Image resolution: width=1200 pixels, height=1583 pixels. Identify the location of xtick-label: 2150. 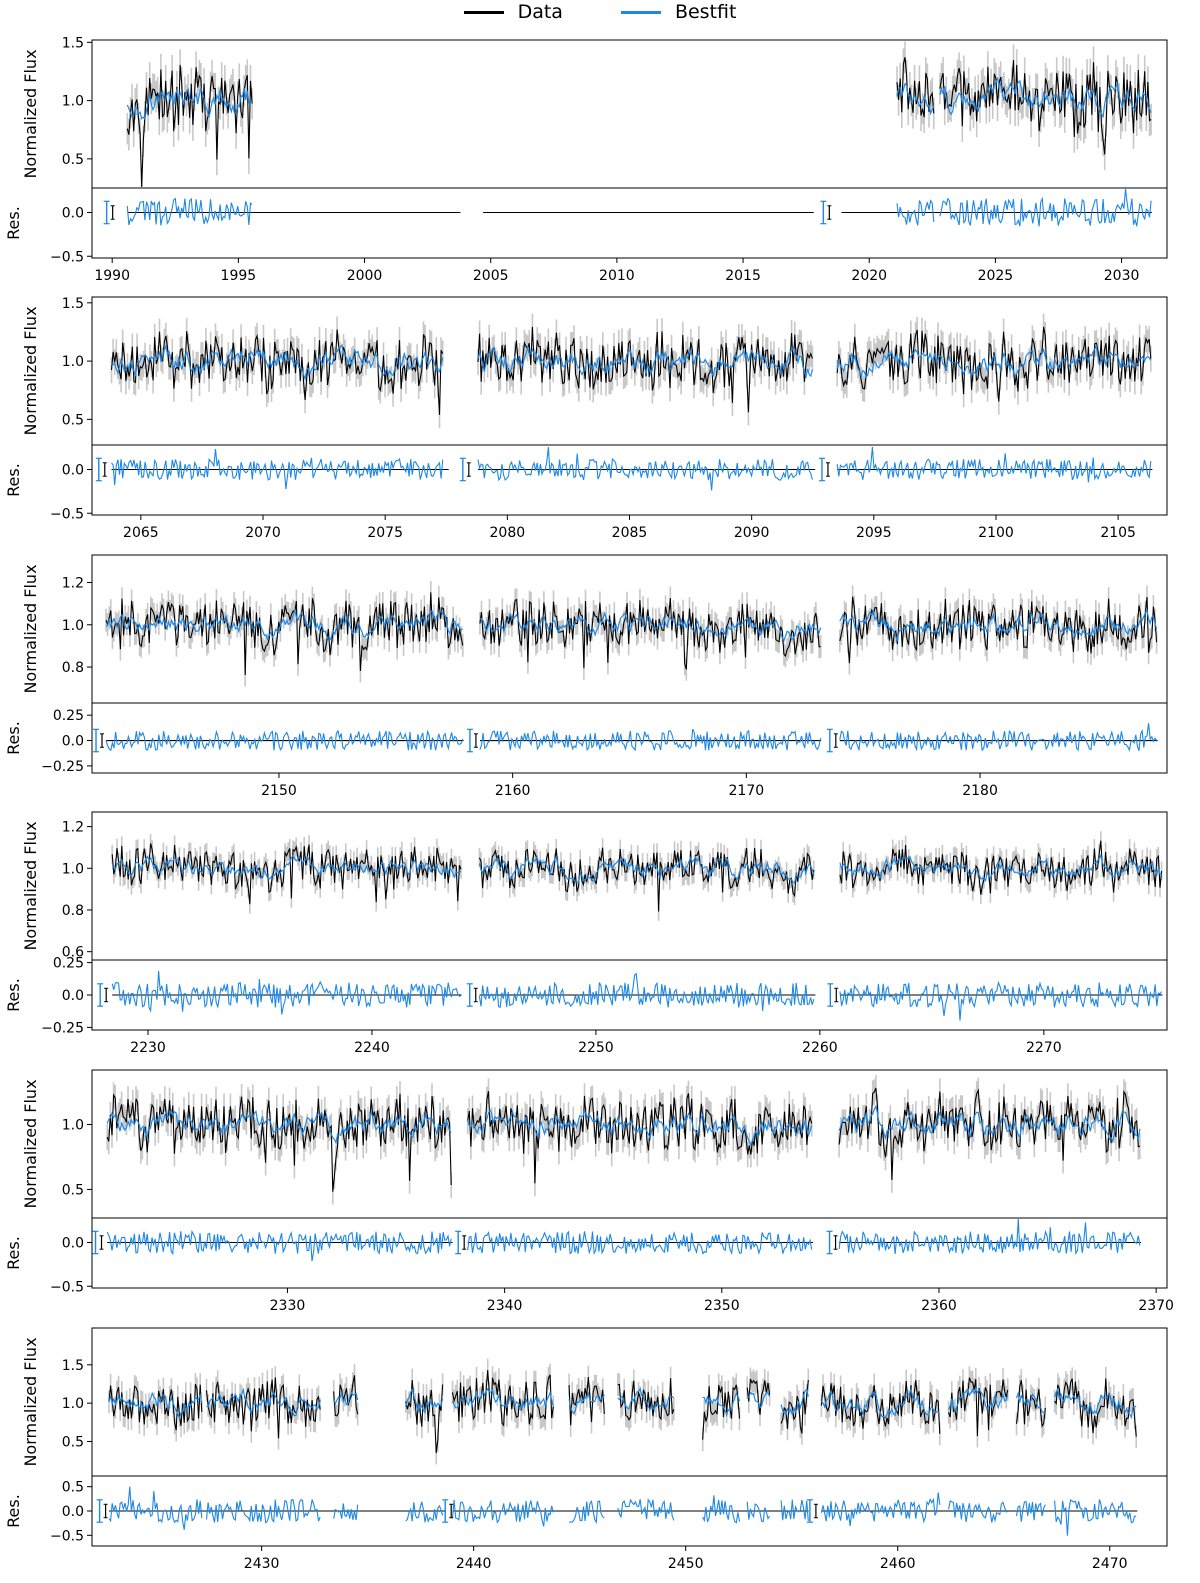
(279, 791).